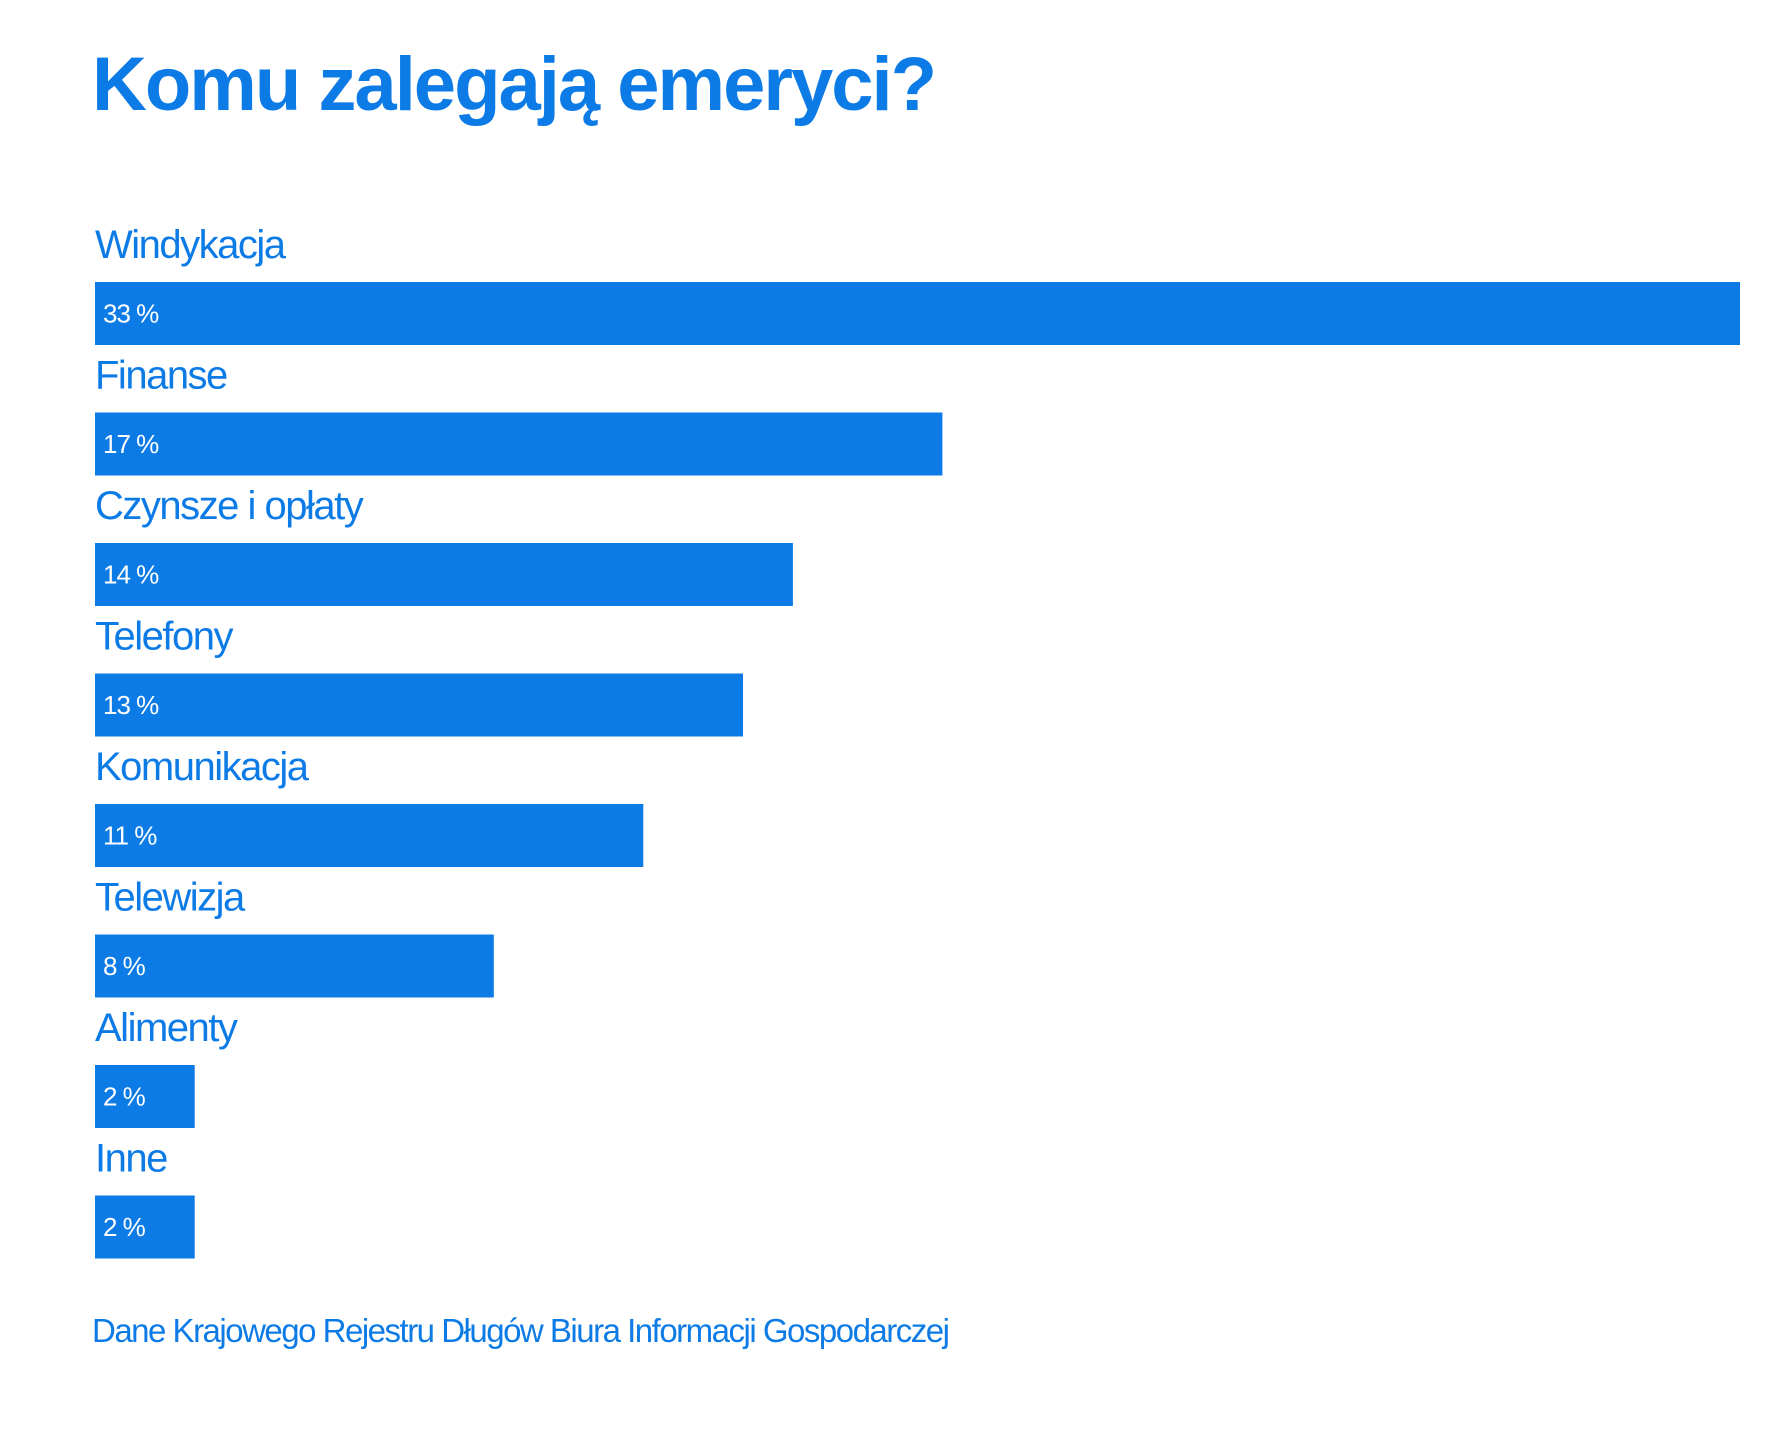  Describe the element at coordinates (513, 84) in the screenshot. I see `chart-title: Komu zalegają emeryci?` at that location.